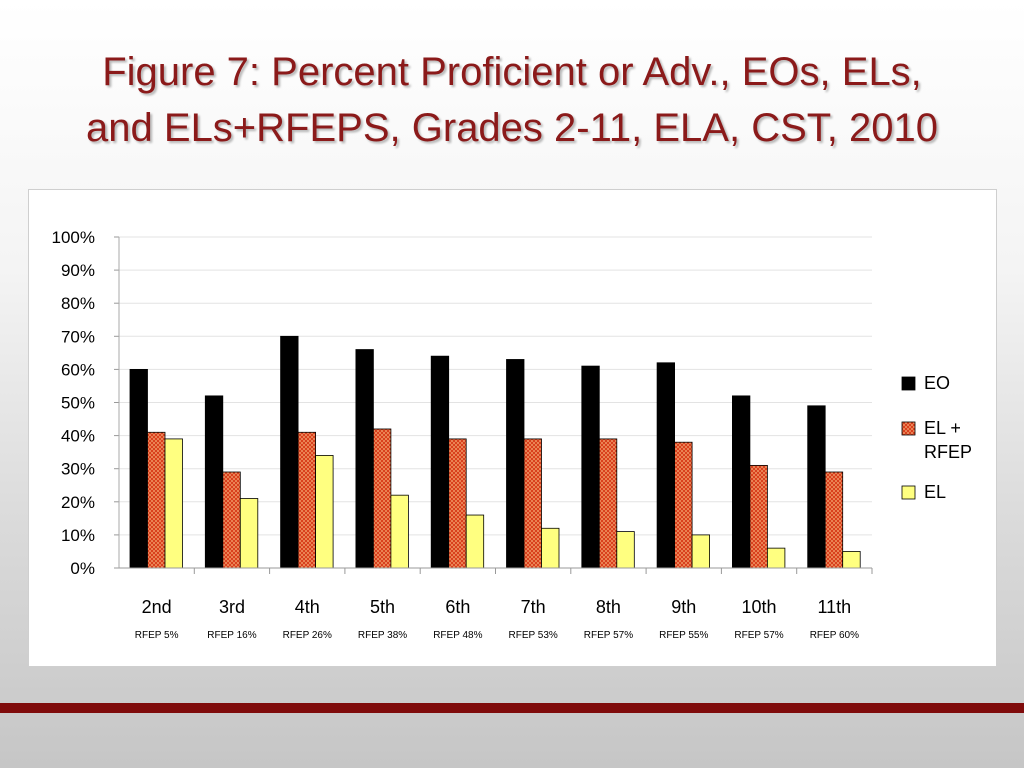  What do you see at coordinates (665, 465) in the screenshot?
I see `bar-eo-9th` at bounding box center [665, 465].